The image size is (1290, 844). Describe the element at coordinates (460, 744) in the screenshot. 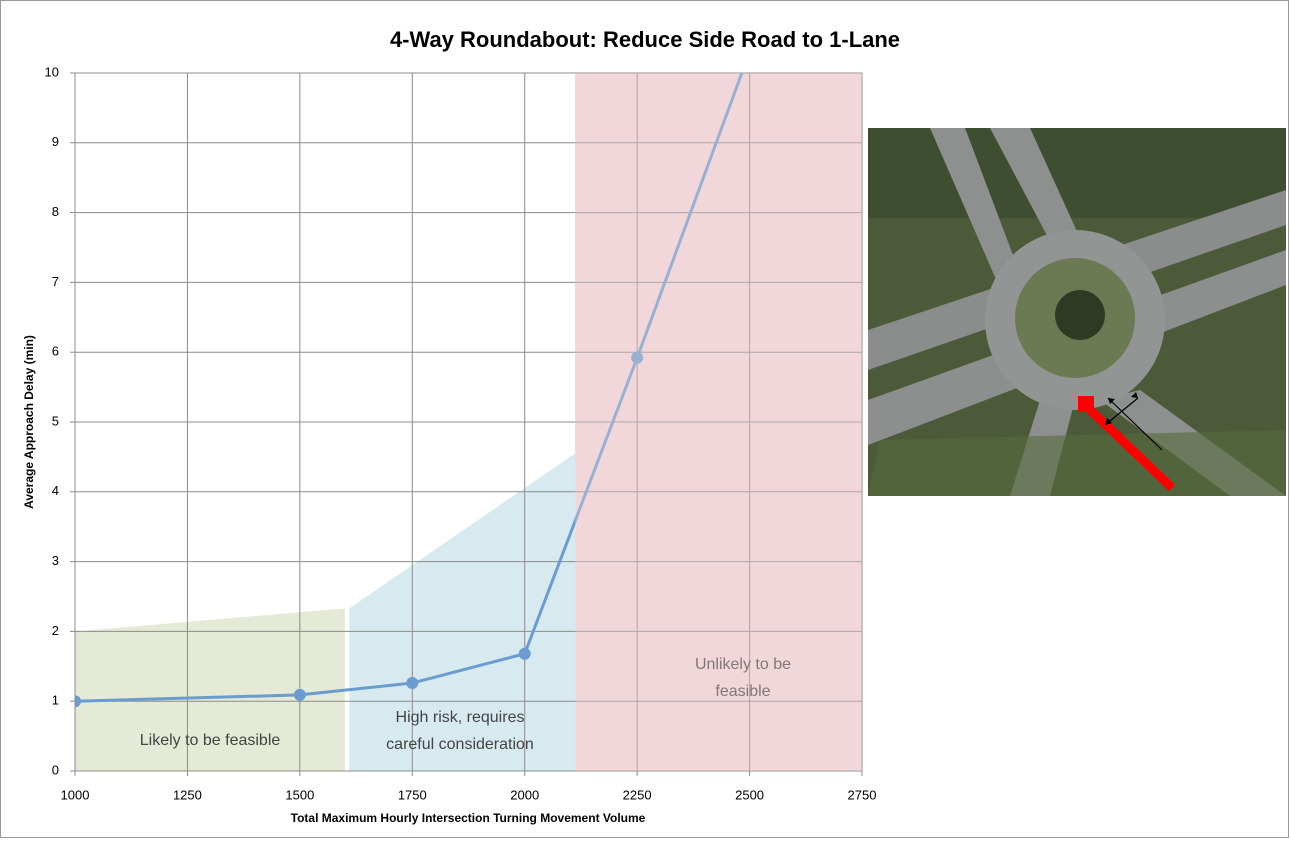

I see `zone-label: careful consideration` at that location.